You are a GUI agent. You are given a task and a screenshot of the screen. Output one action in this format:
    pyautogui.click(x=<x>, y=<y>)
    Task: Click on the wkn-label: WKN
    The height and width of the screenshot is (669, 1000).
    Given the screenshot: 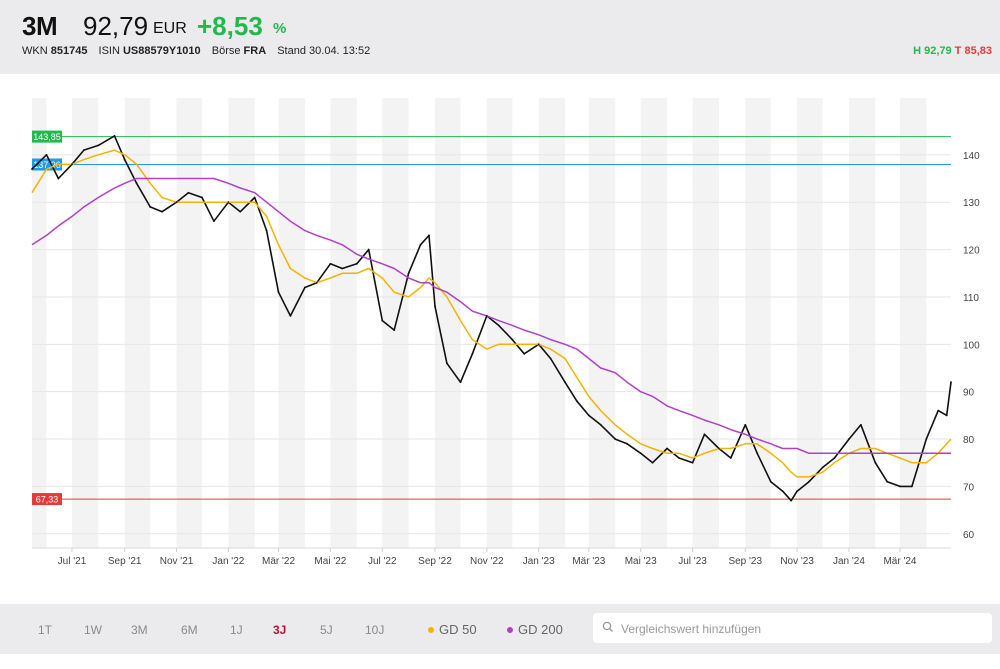 What is the action you would take?
    pyautogui.click(x=35, y=51)
    